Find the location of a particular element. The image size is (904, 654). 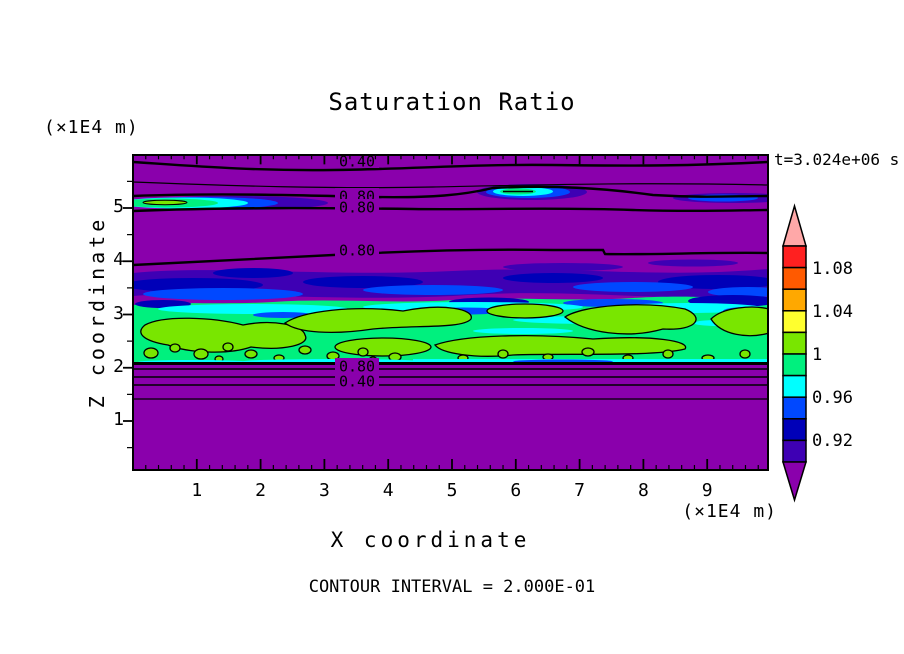

y-axis-tick-label: 4 is located at coordinates (118, 260).